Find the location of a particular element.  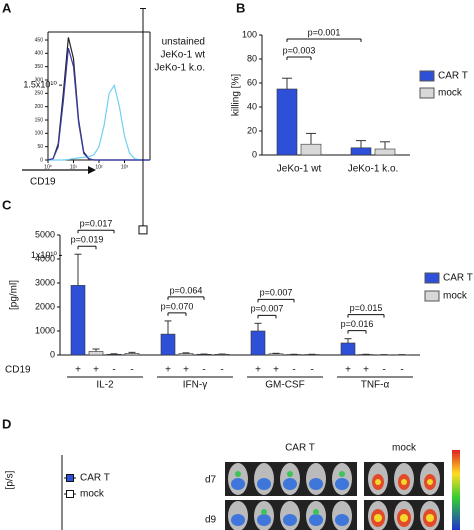

y-tick-label: 20 is located at coordinates (252, 130).